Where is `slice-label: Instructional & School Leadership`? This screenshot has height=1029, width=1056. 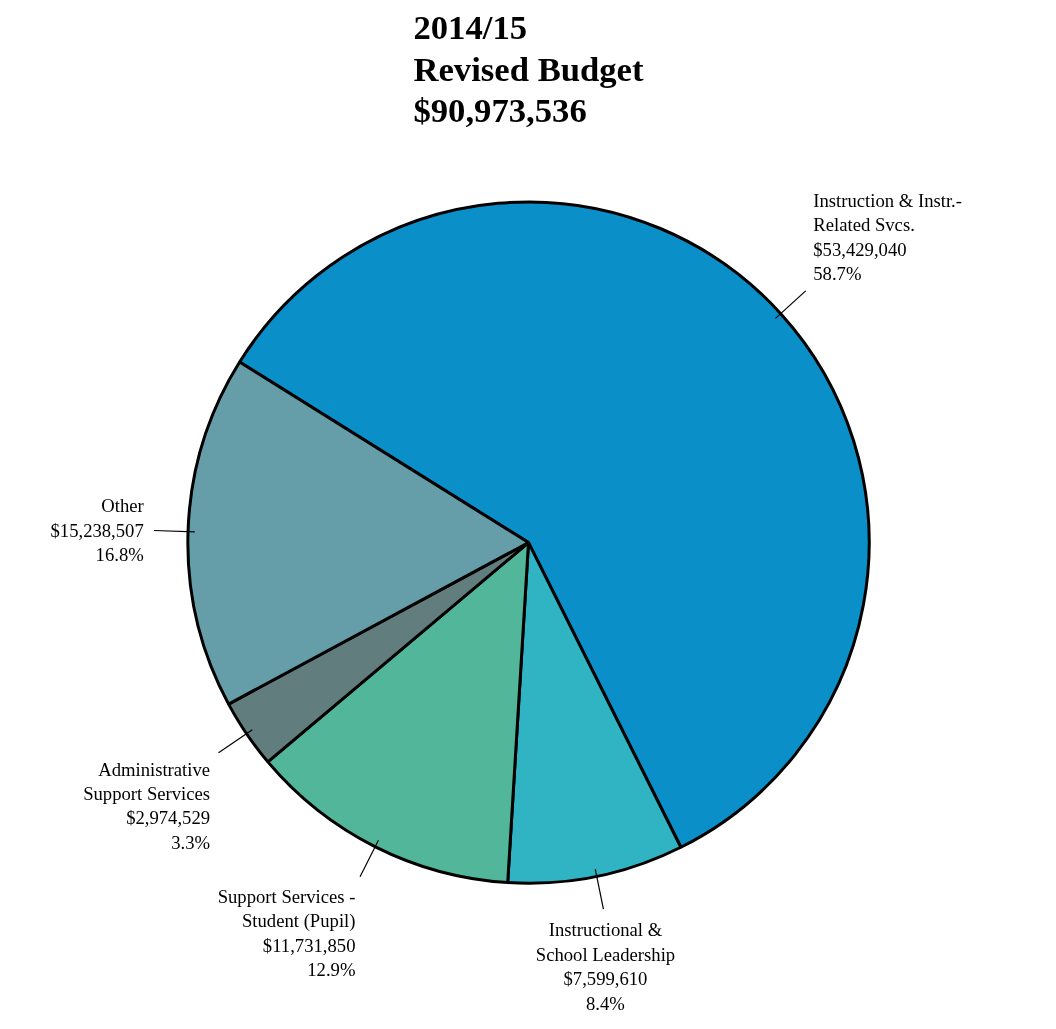
slice-label: Instructional & School Leadership is located at coordinates (605, 942).